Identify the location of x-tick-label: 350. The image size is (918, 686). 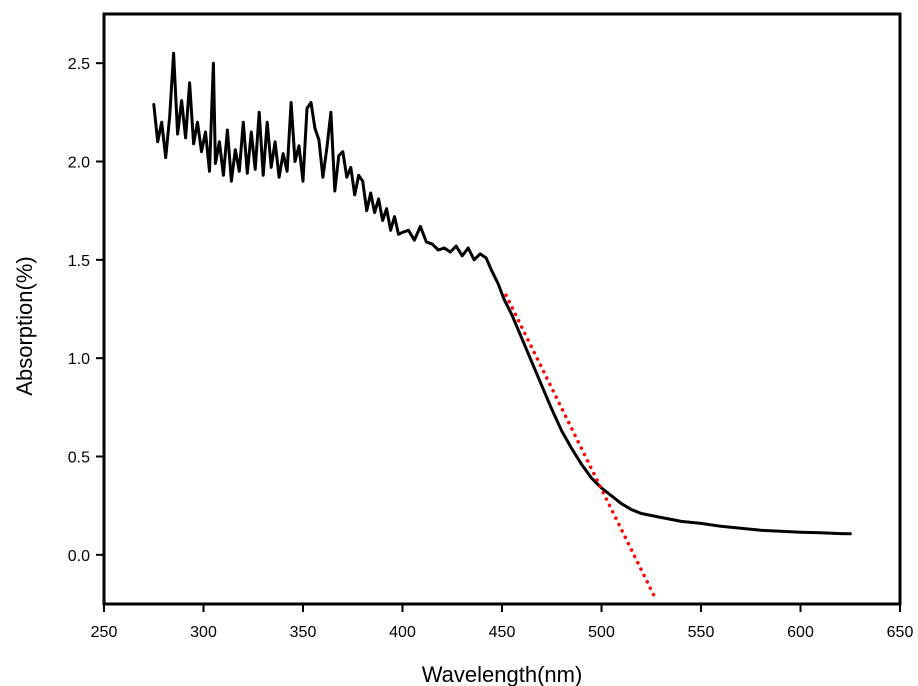
(303, 632).